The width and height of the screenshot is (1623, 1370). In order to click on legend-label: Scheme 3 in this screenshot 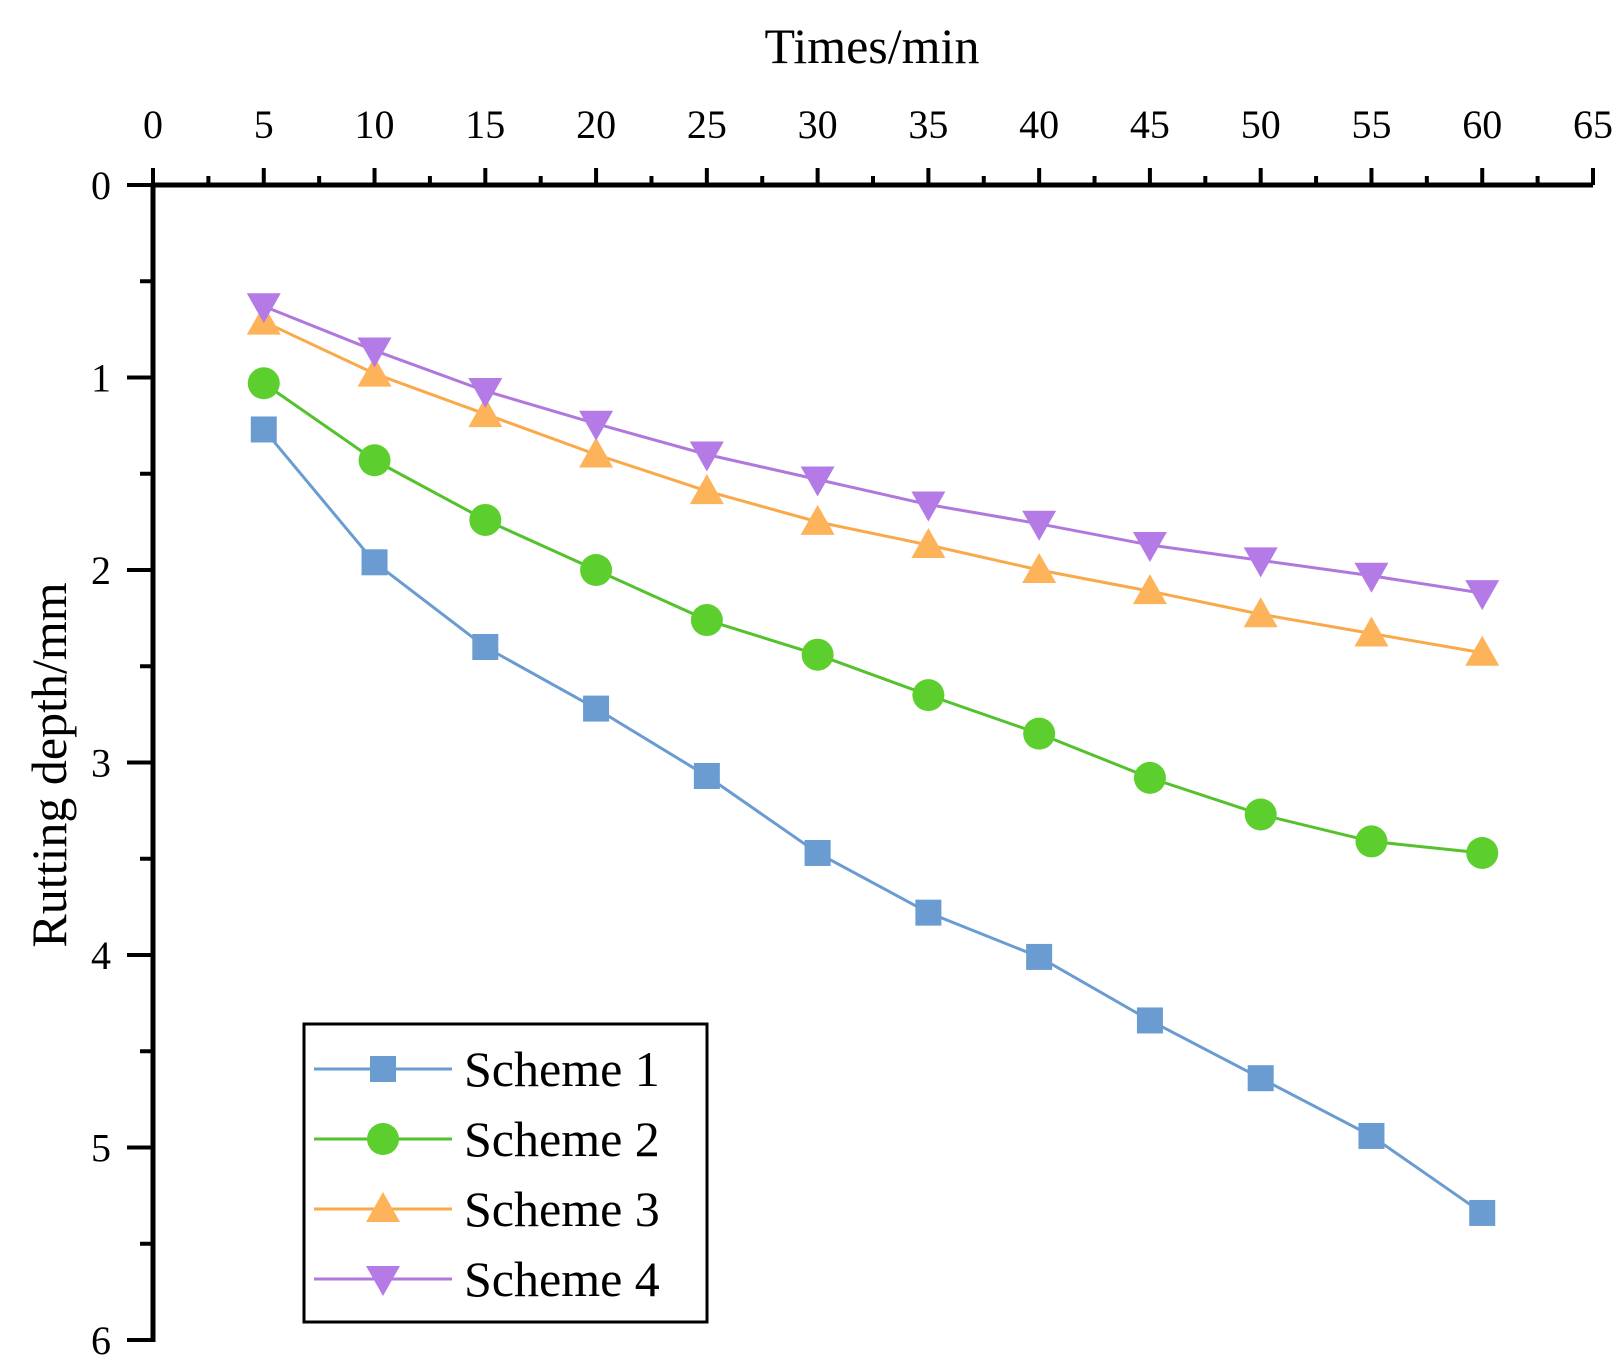, I will do `click(562, 1209)`.